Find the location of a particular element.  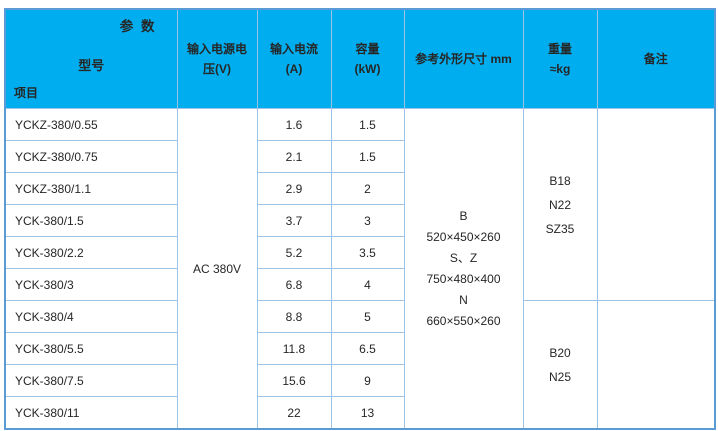

capacity-cell: 9 is located at coordinates (367, 380).